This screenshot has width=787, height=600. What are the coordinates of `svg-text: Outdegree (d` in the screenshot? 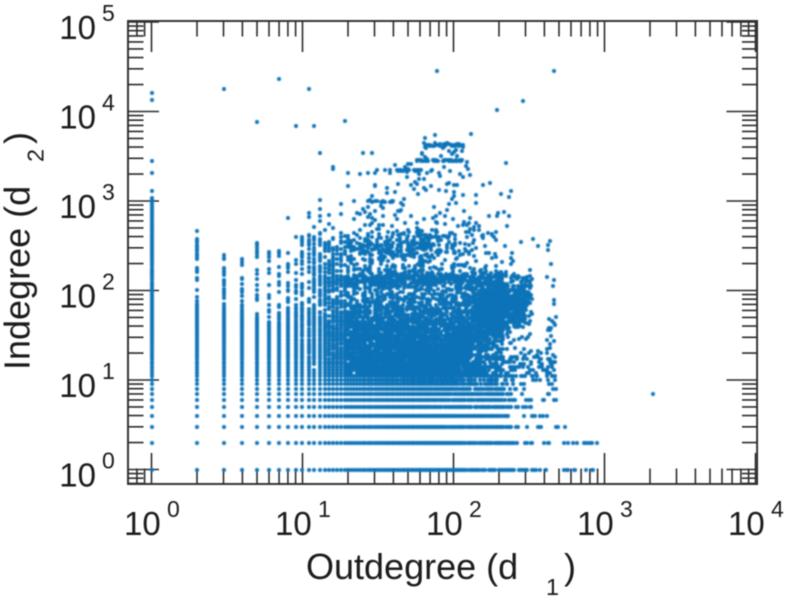 It's located at (412, 566).